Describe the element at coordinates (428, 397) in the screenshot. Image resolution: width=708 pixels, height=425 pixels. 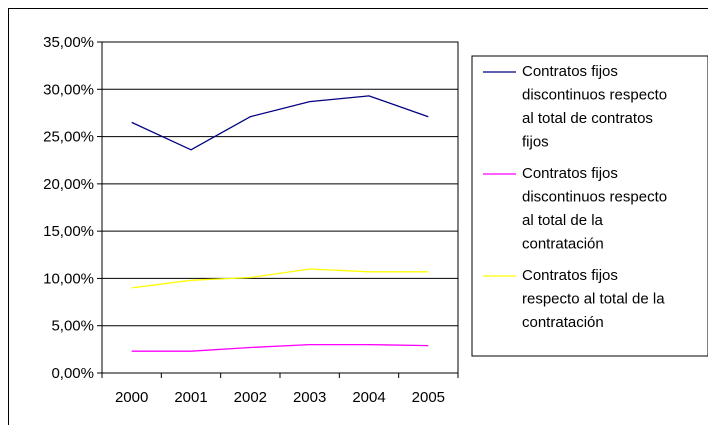
I see `x-tick-label: 2005` at that location.